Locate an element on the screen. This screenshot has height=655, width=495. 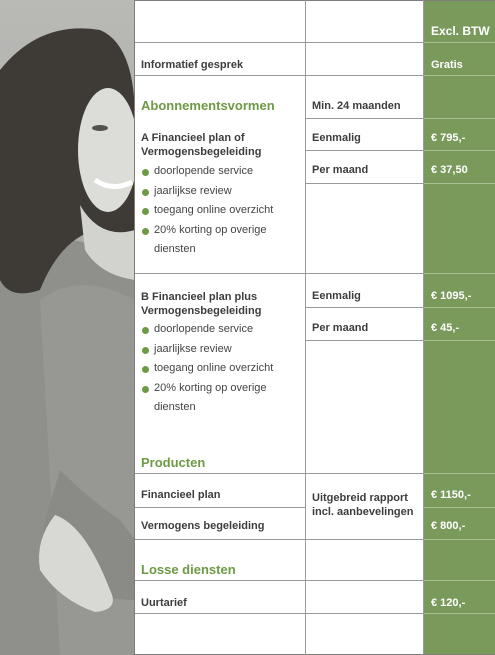
intro-price: Gratis is located at coordinates (447, 65).